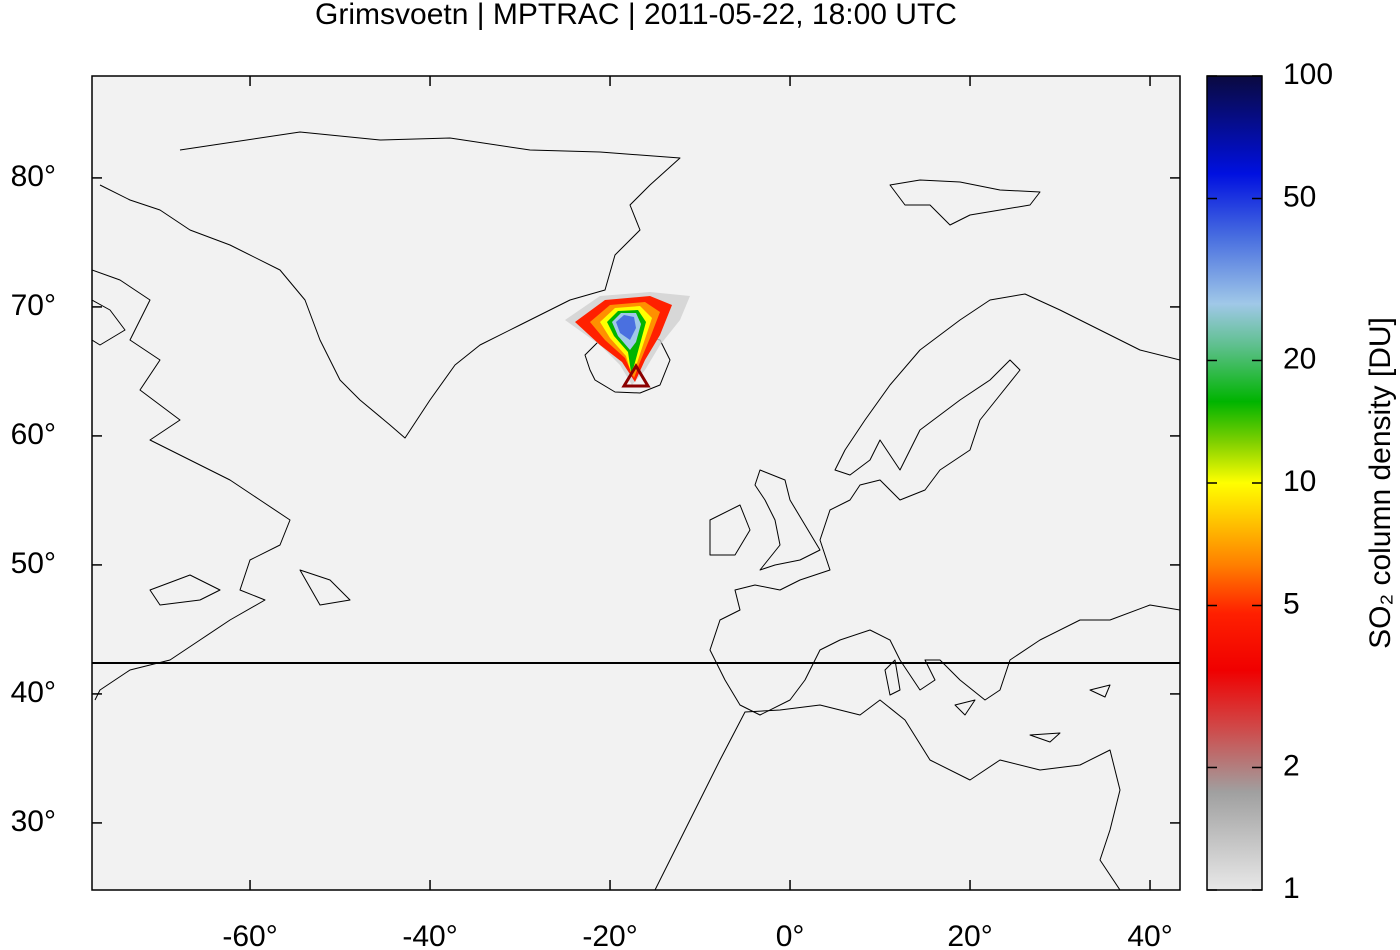 Image resolution: width=1400 pixels, height=950 pixels. I want to click on canada-islands, so click(221, 452).